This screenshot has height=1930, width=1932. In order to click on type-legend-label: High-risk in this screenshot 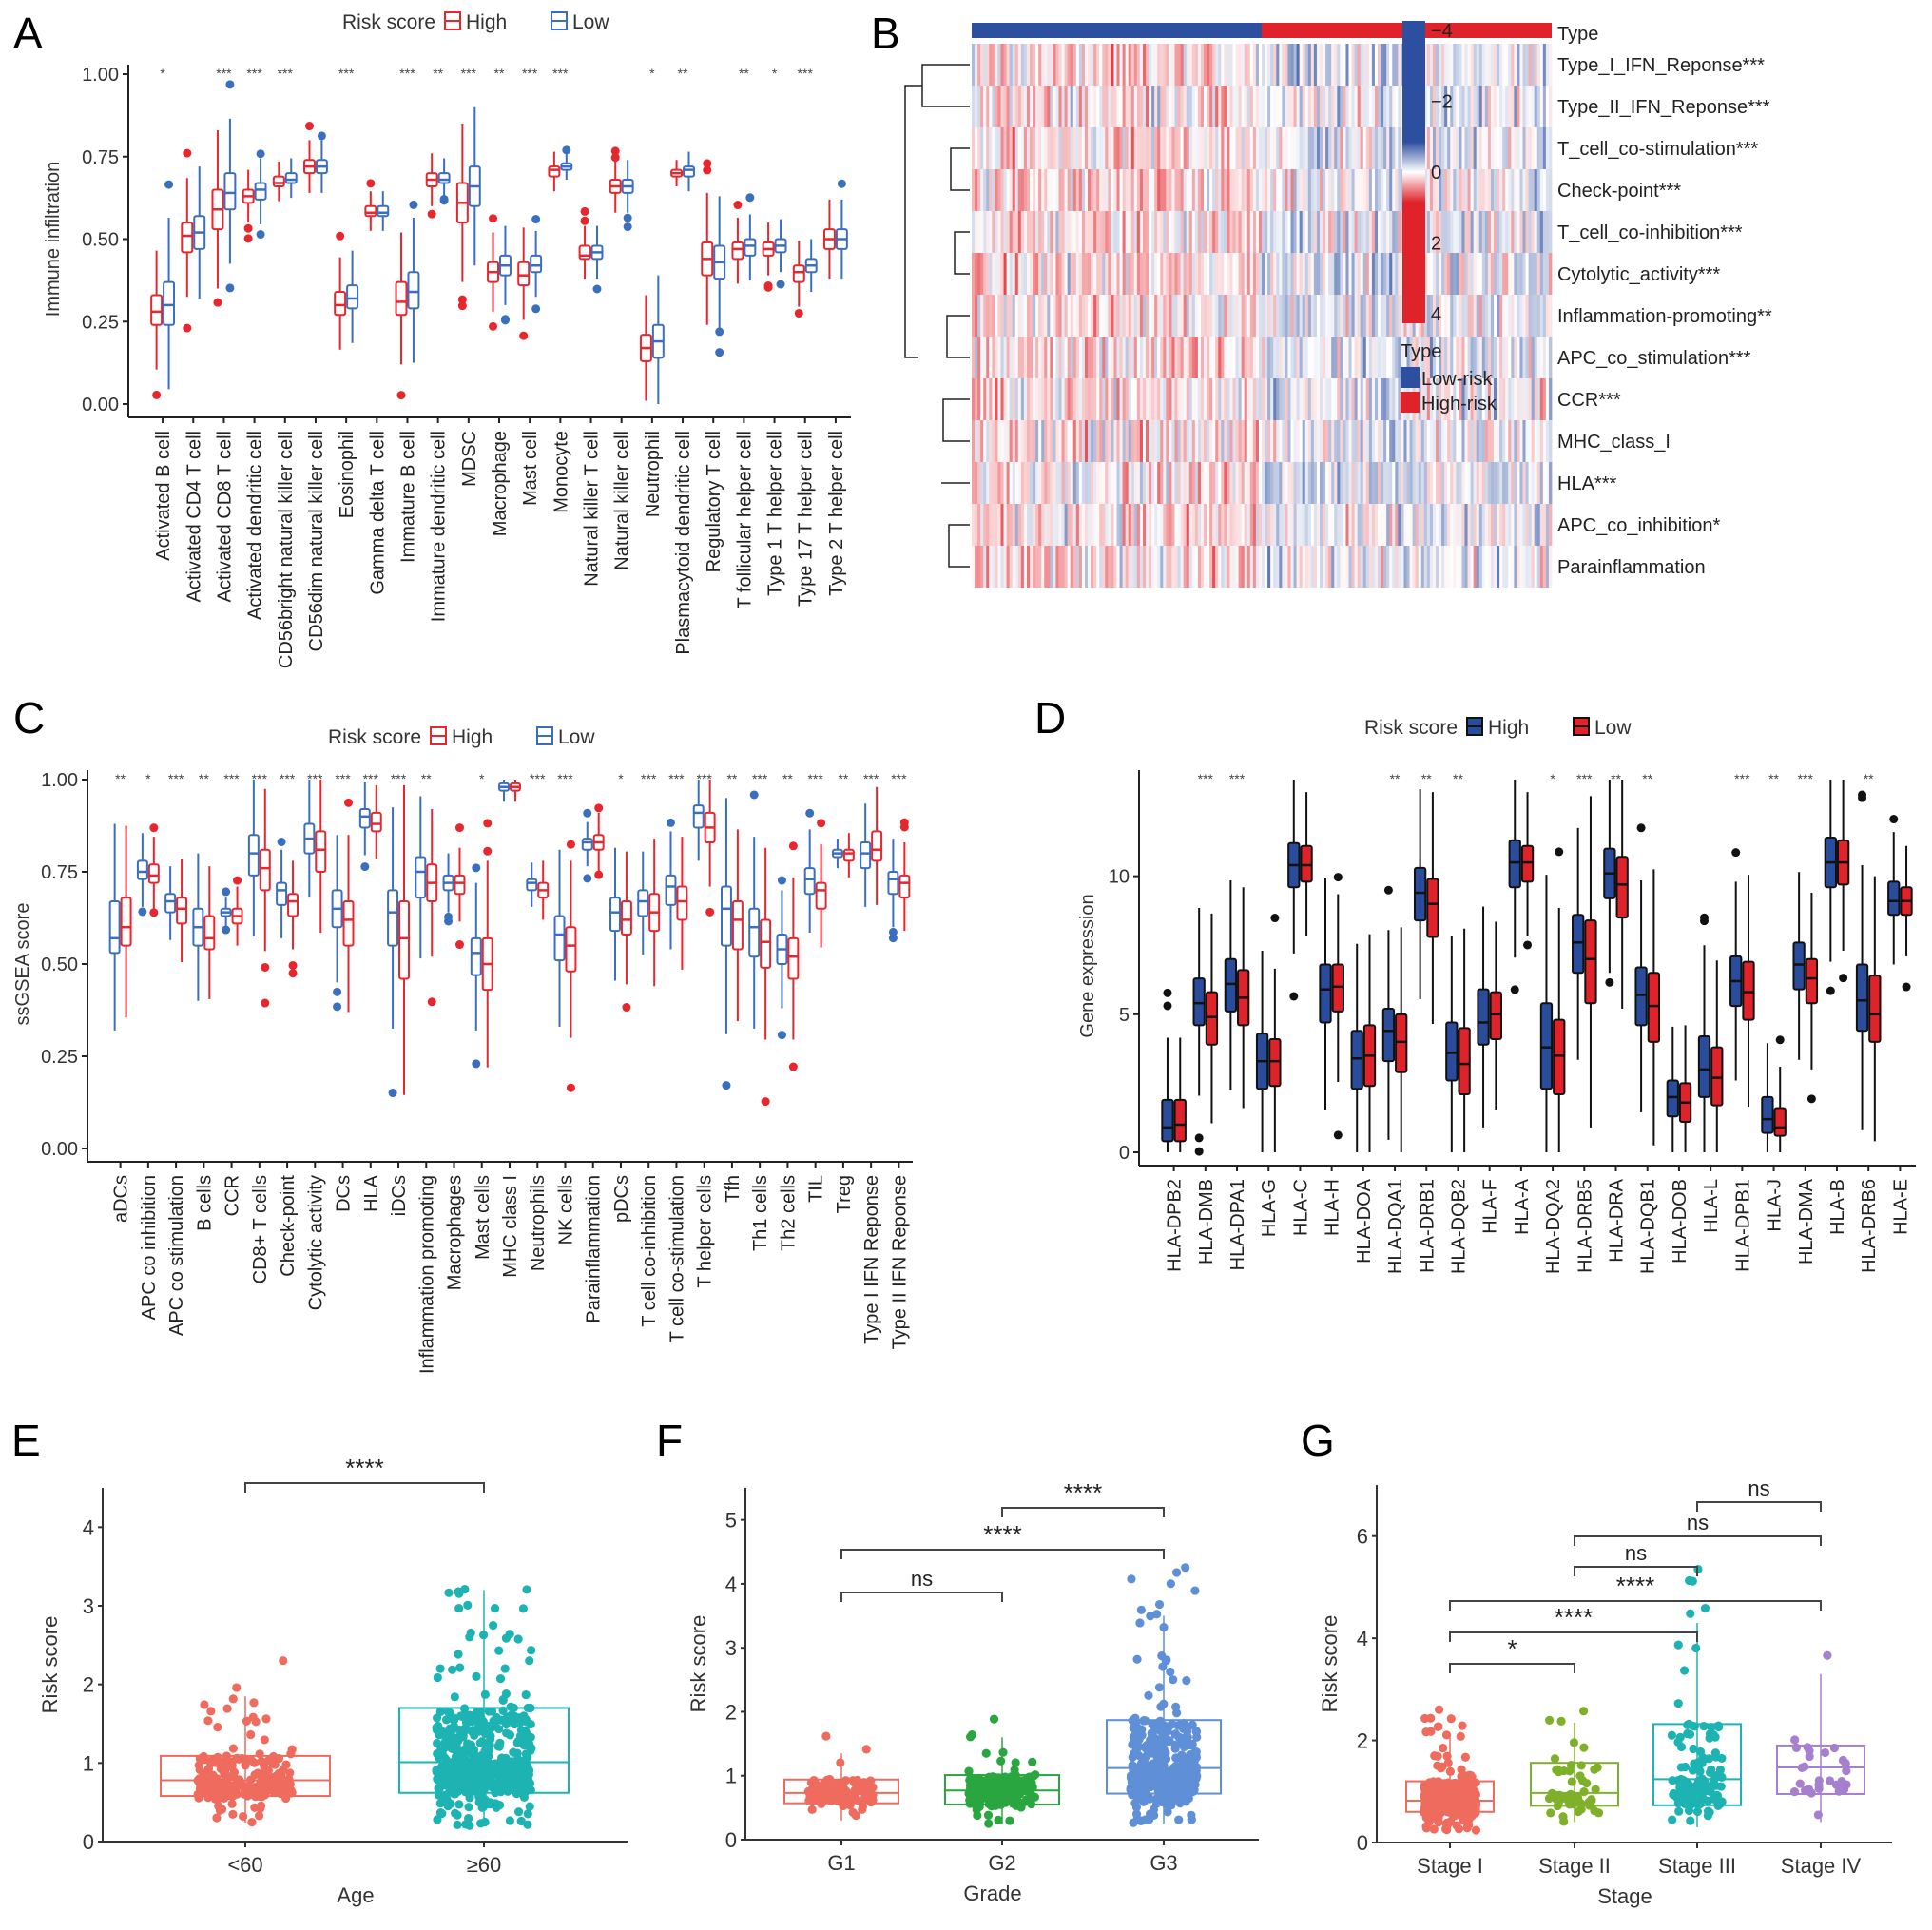, I will do `click(1459, 404)`.